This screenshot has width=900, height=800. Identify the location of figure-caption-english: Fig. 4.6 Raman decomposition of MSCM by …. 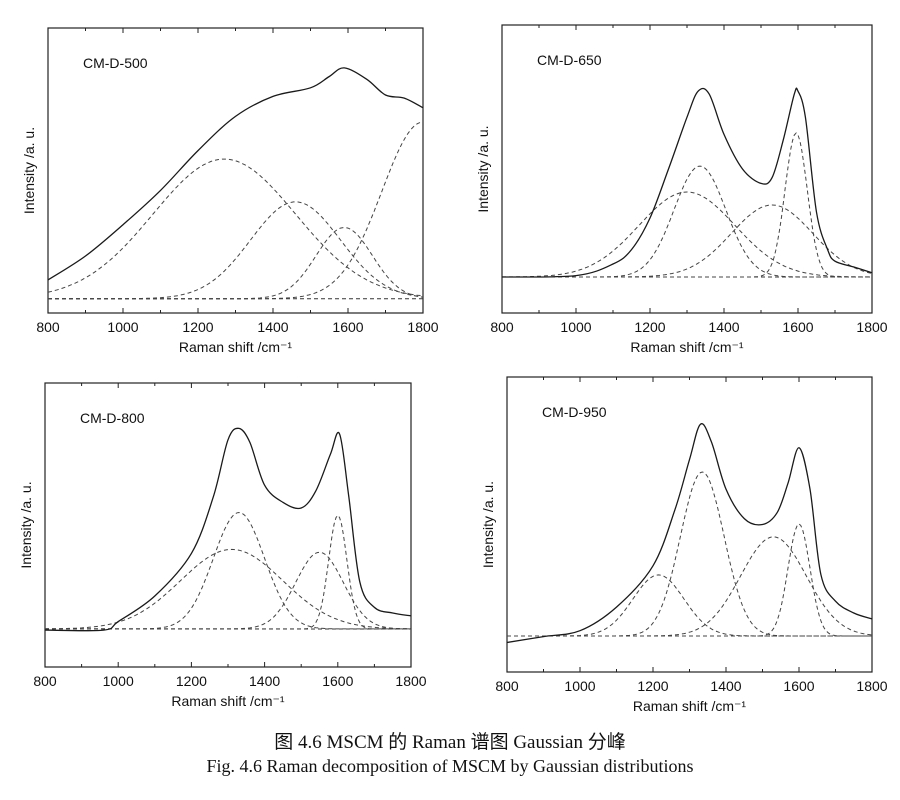
(450, 766).